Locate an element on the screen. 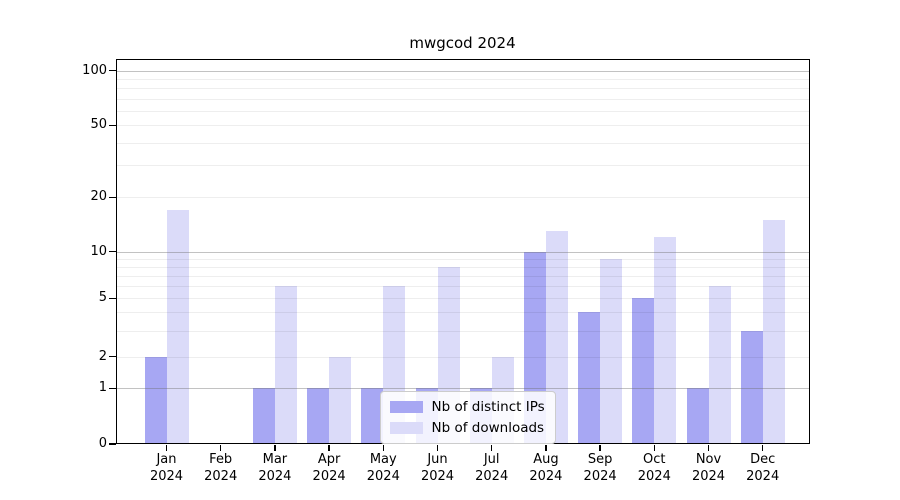 The image size is (900, 500). y-tick-label-5: 5 is located at coordinates (102, 298).